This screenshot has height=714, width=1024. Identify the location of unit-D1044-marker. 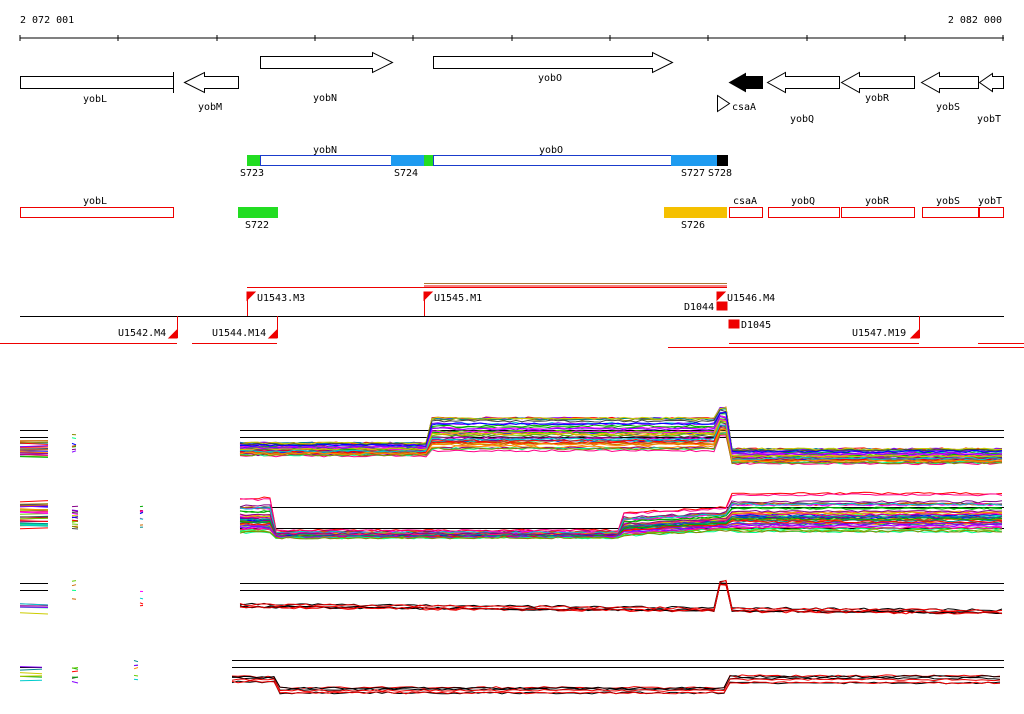
(722, 306).